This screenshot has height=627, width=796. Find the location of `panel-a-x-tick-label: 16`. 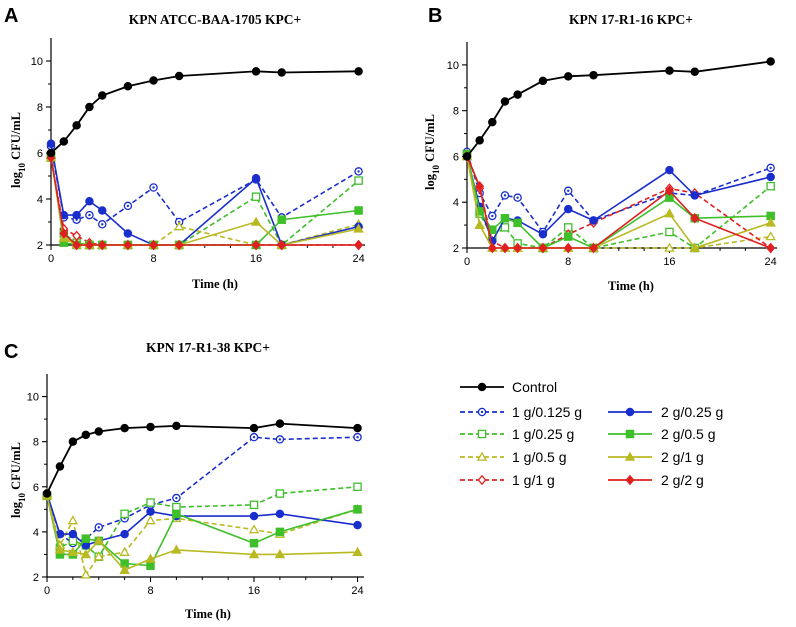

panel-a-x-tick-label: 16 is located at coordinates (256, 259).